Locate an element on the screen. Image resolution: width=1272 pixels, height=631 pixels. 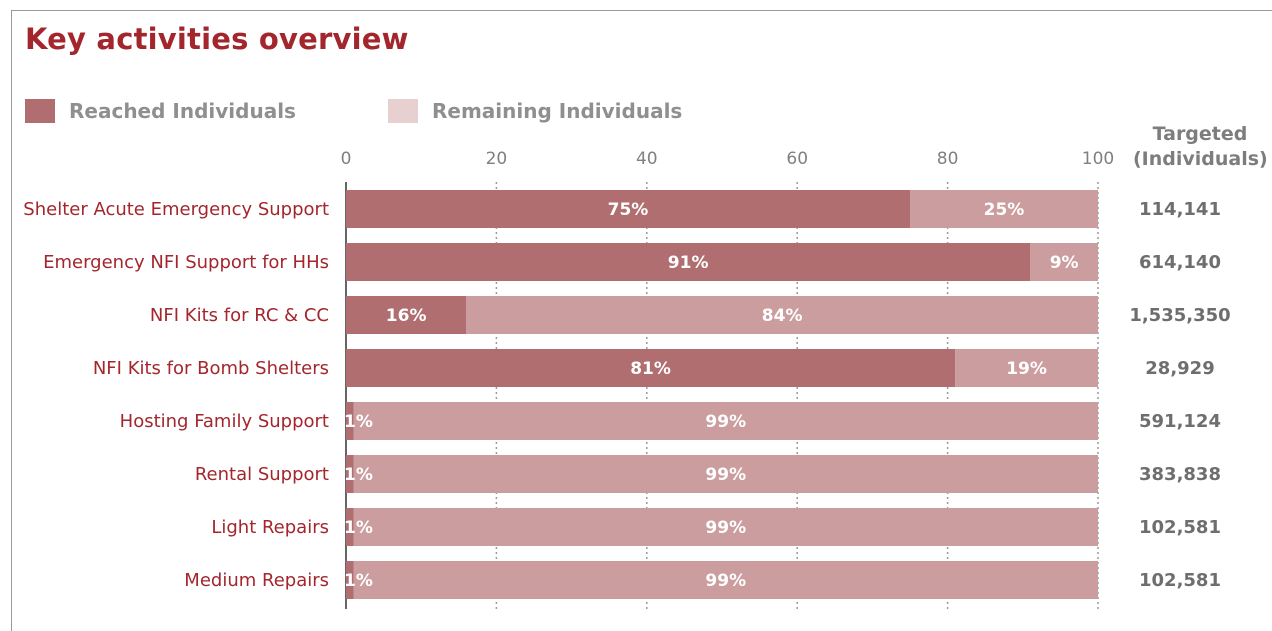
targeted-header-line2: (Individuals) is located at coordinates (1200, 159).